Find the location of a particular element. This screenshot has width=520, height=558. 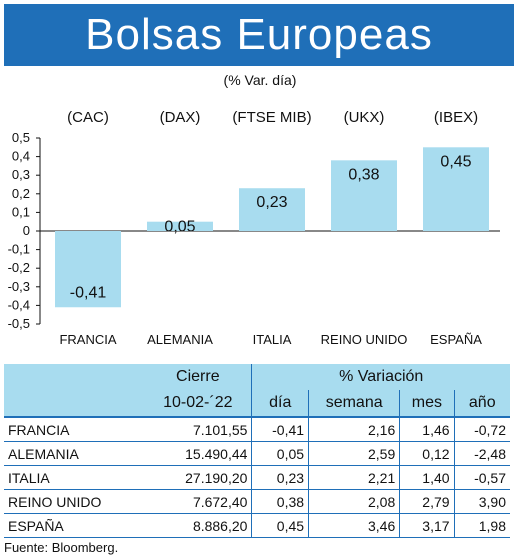

bar-value-label: 0,38 is located at coordinates (363, 174).